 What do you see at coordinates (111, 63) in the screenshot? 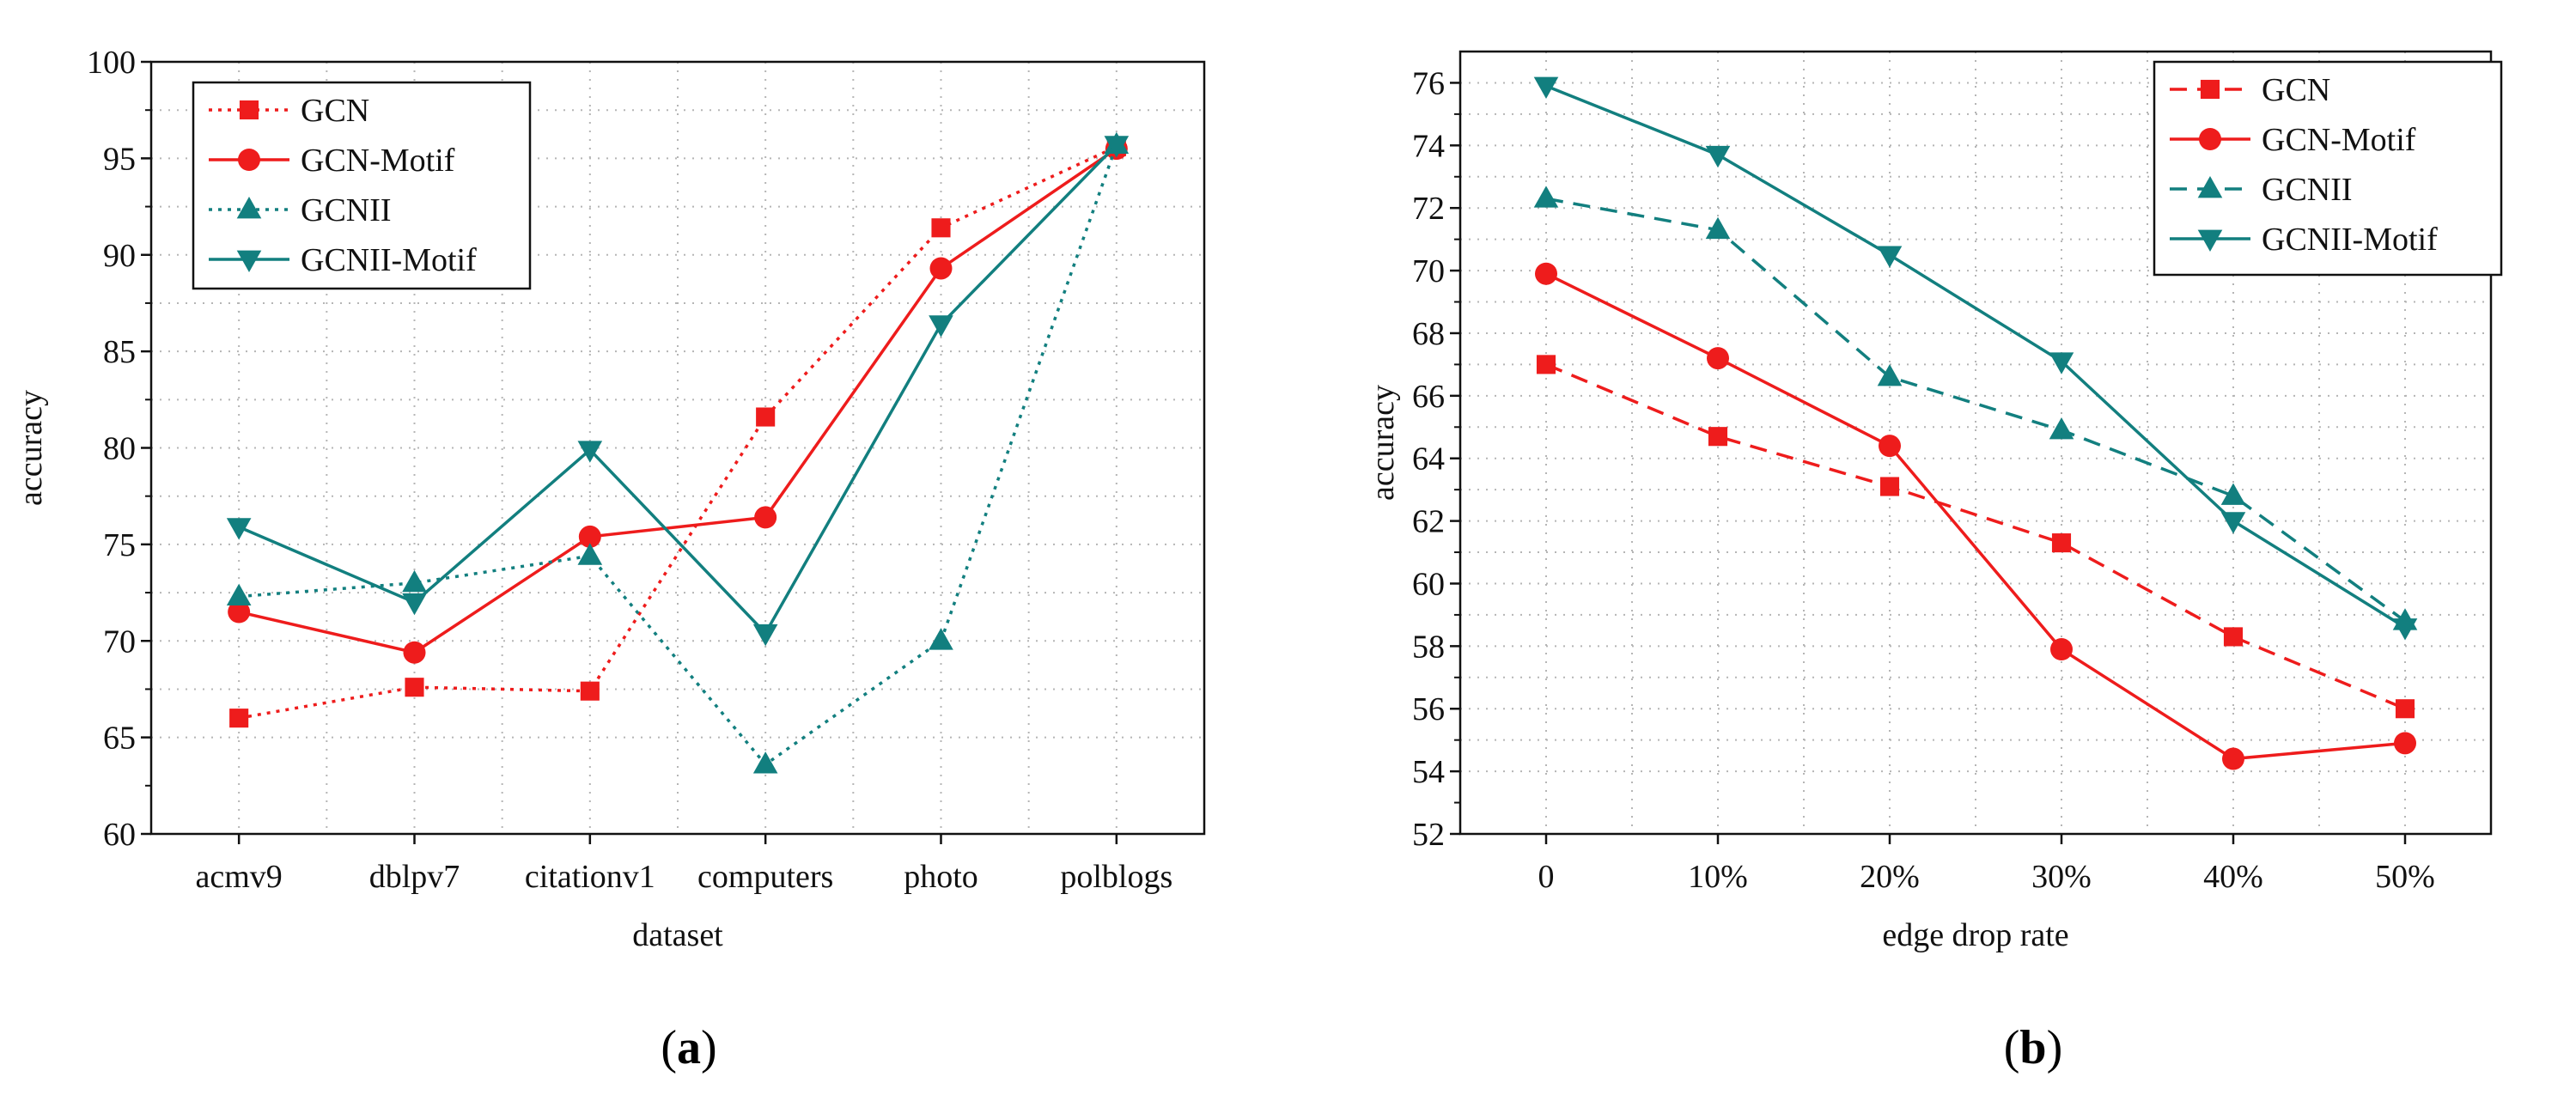
I see `chart-a-y-tick-label: 100` at bounding box center [111, 63].